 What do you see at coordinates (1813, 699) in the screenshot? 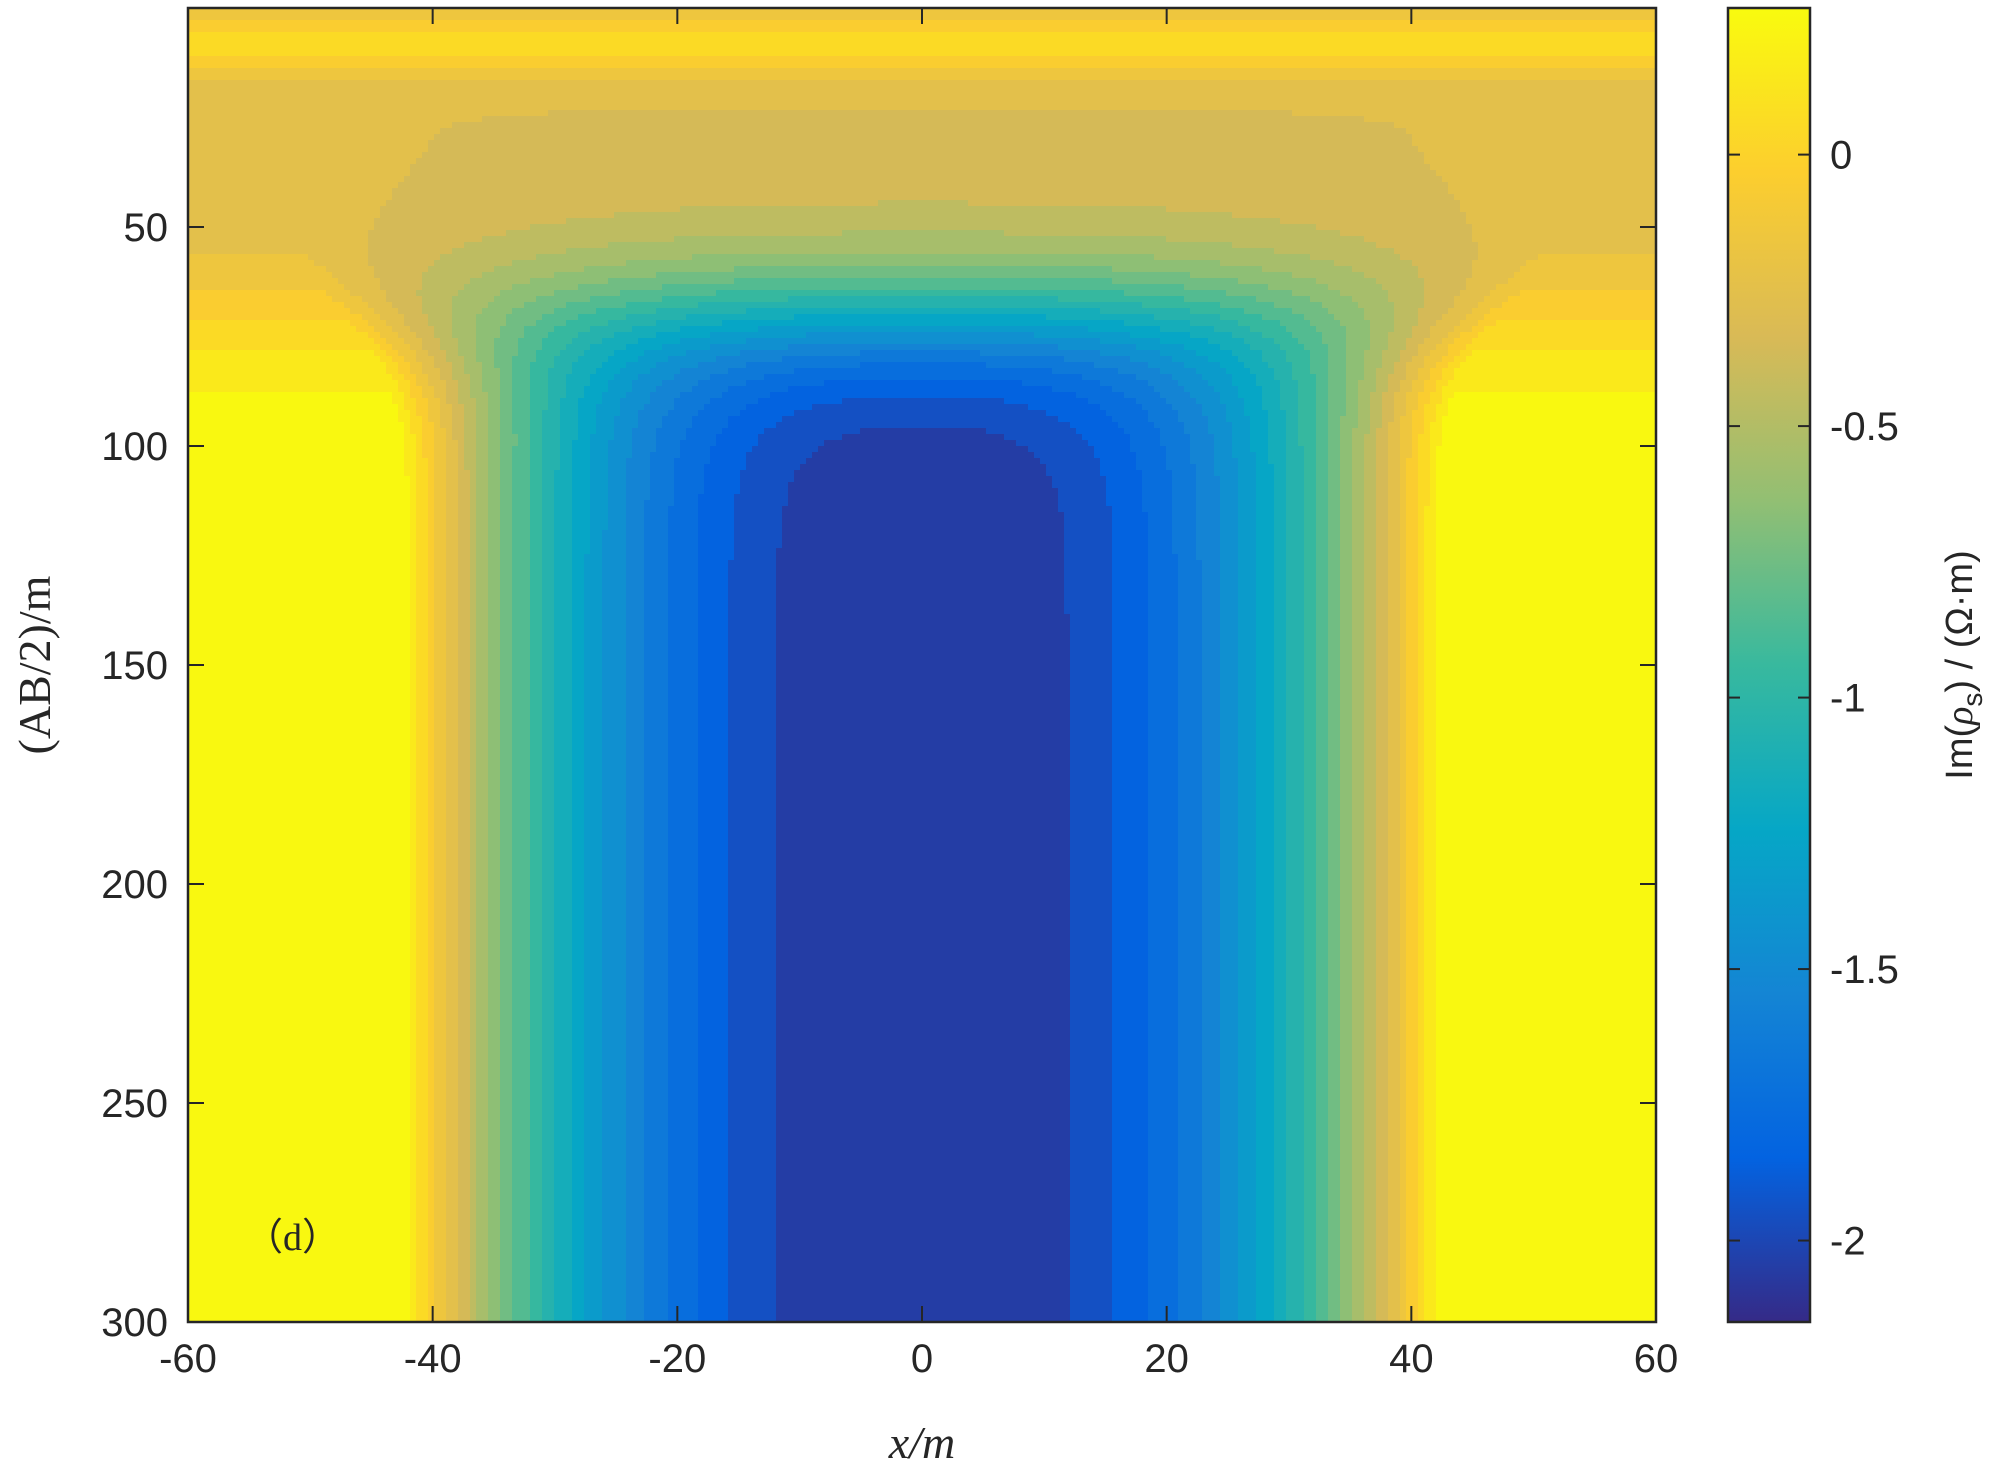
I see `colorbar-ticks: 0 -0.5 -1 -1.5 -2` at bounding box center [1813, 699].